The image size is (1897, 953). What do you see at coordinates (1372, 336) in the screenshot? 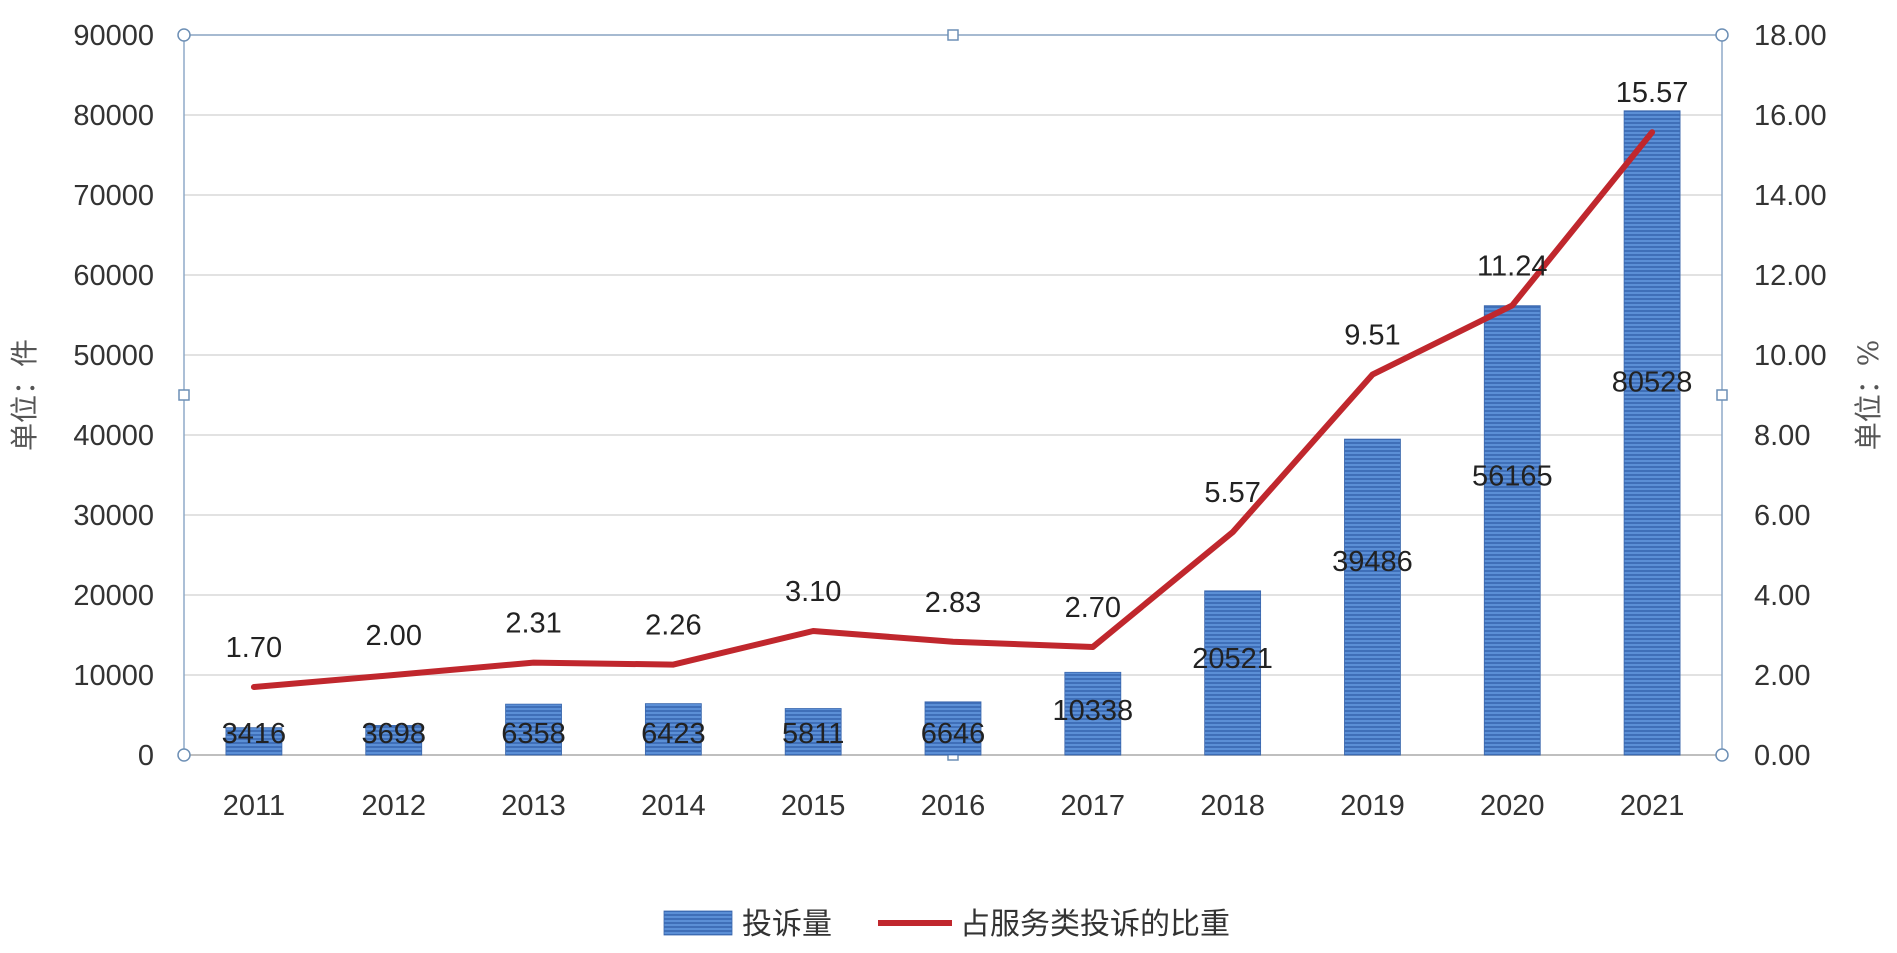
I see `line-value-label: 9.51` at bounding box center [1372, 336].